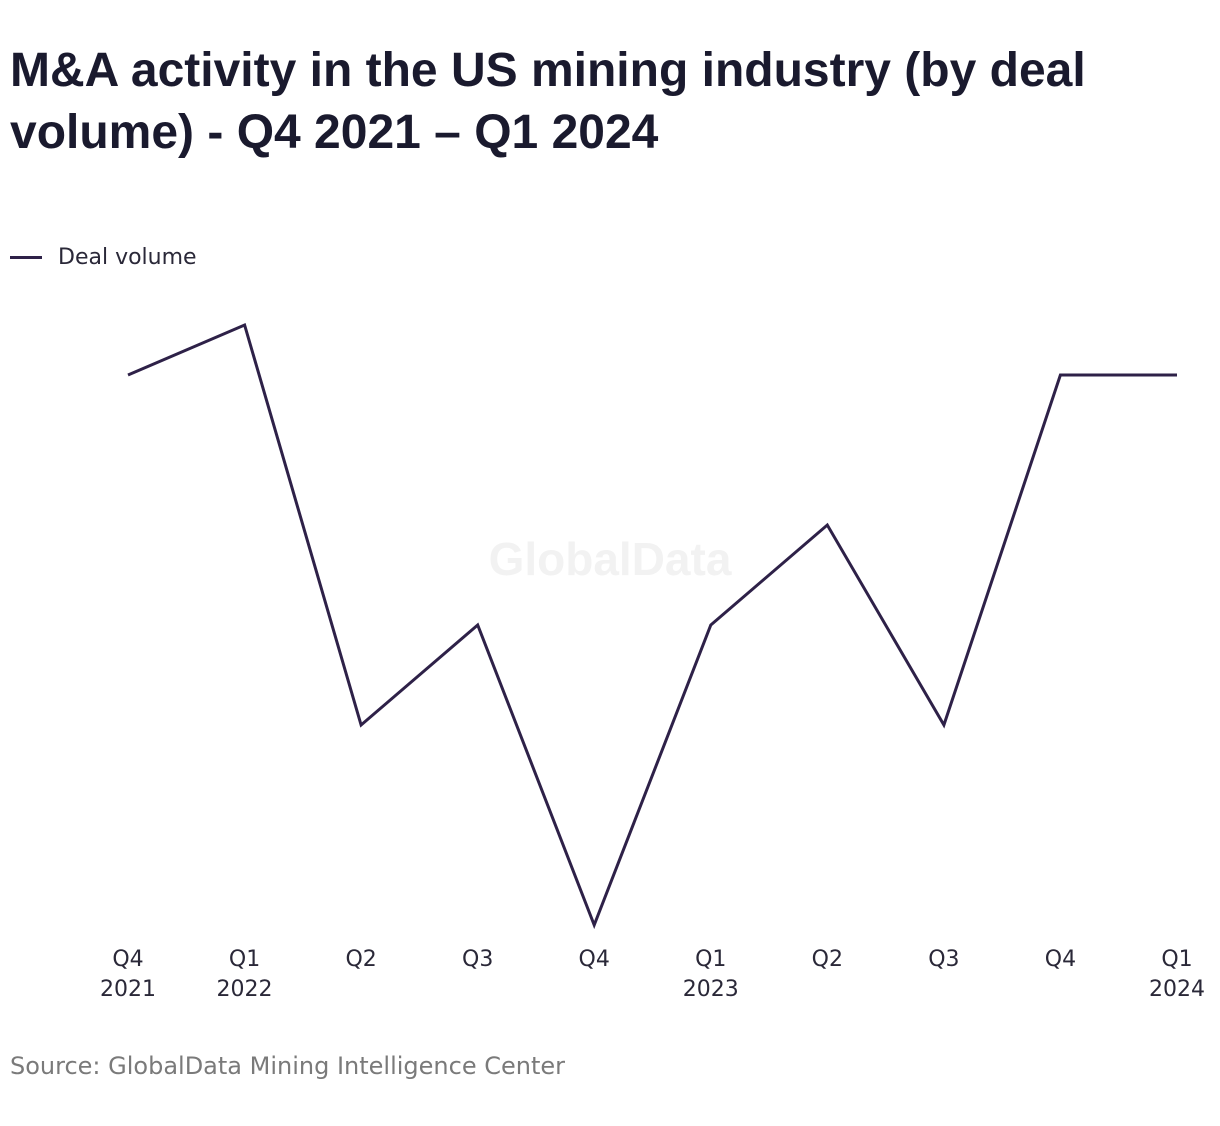 This screenshot has height=1126, width=1220. Describe the element at coordinates (711, 974) in the screenshot. I see `x-tick-label: Q1 2023` at that location.